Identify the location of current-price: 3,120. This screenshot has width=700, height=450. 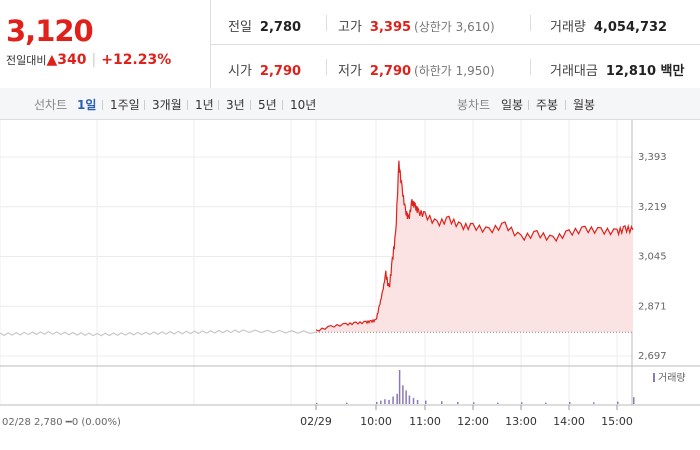
(50, 31).